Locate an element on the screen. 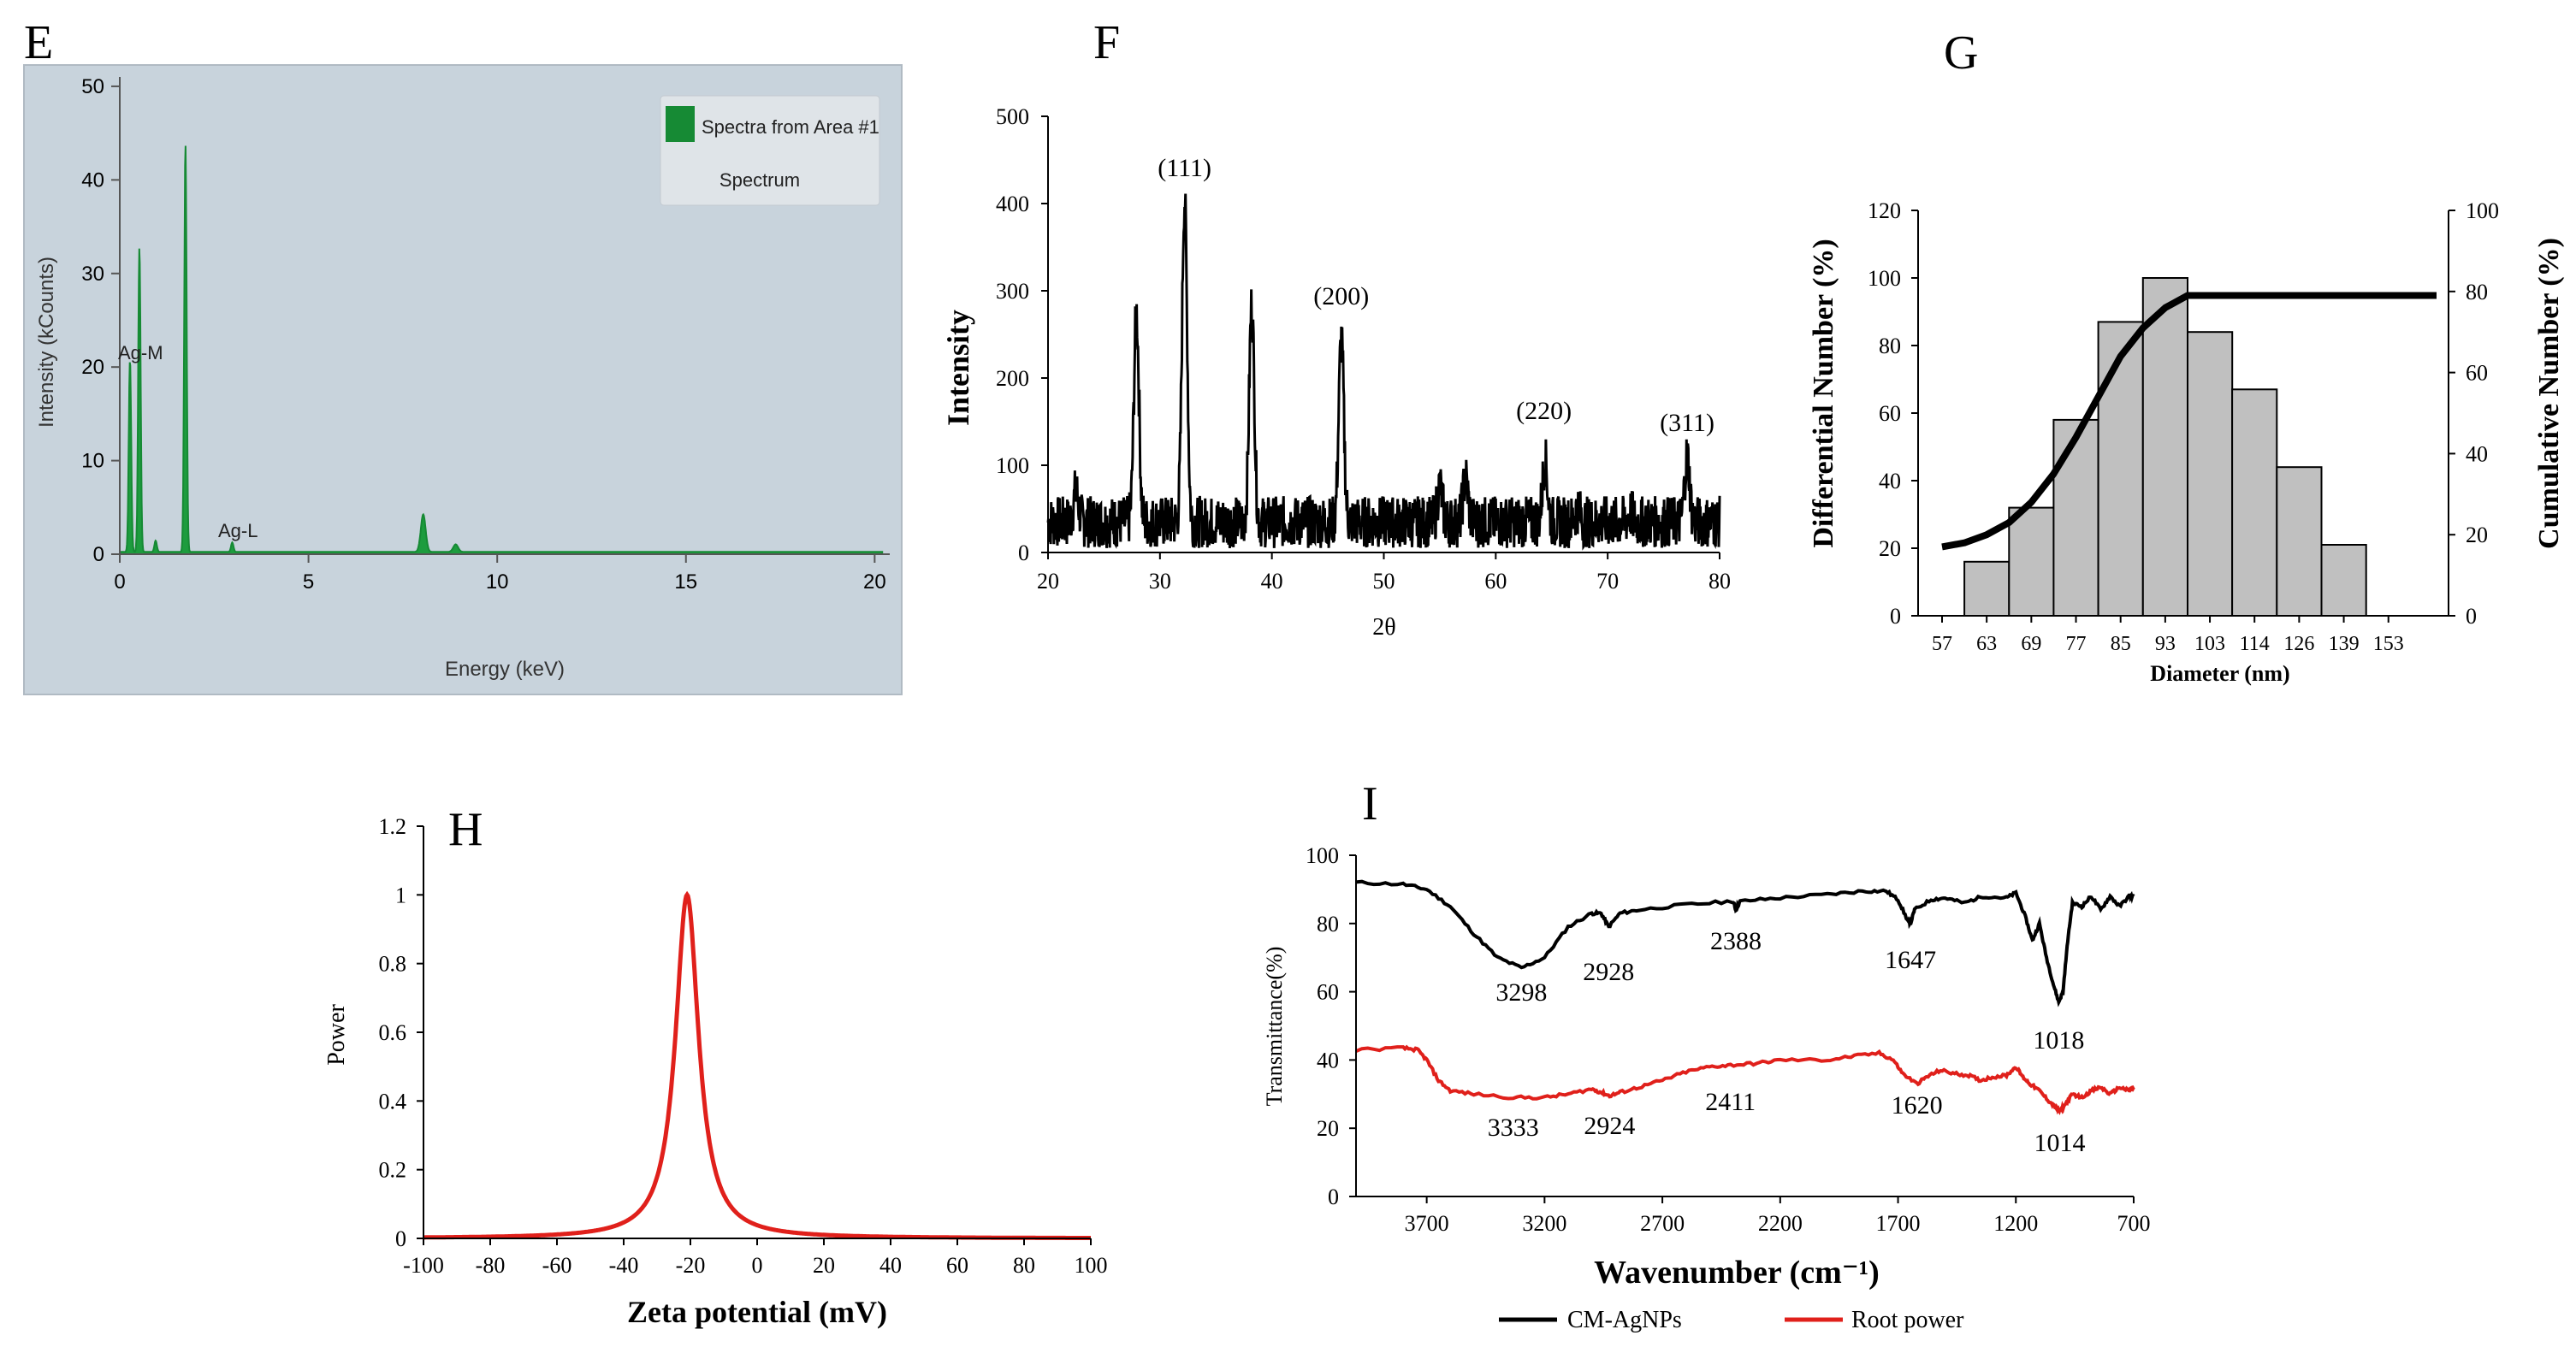 The height and width of the screenshot is (1353, 2576). ftir-x-tick-label: 700 is located at coordinates (2134, 1223).